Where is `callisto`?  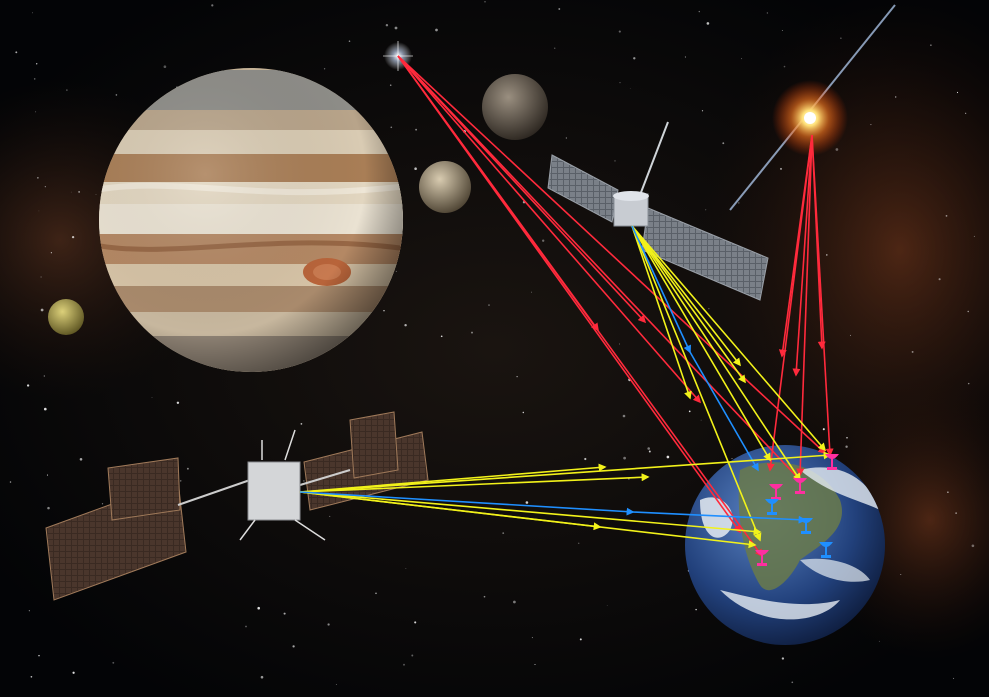
callisto is located at coordinates (515, 107).